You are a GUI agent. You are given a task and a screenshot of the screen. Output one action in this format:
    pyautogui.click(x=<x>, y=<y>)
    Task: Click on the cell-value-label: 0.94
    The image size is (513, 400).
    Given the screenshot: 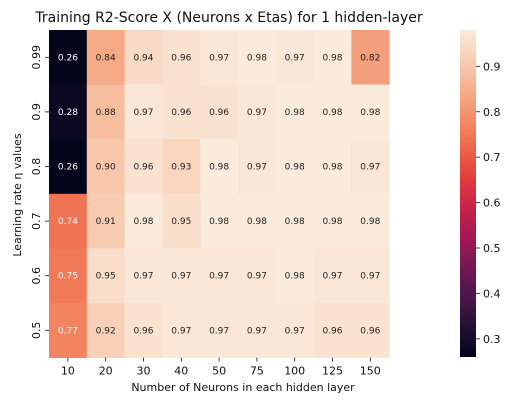 What is the action you would take?
    pyautogui.click(x=143, y=58)
    